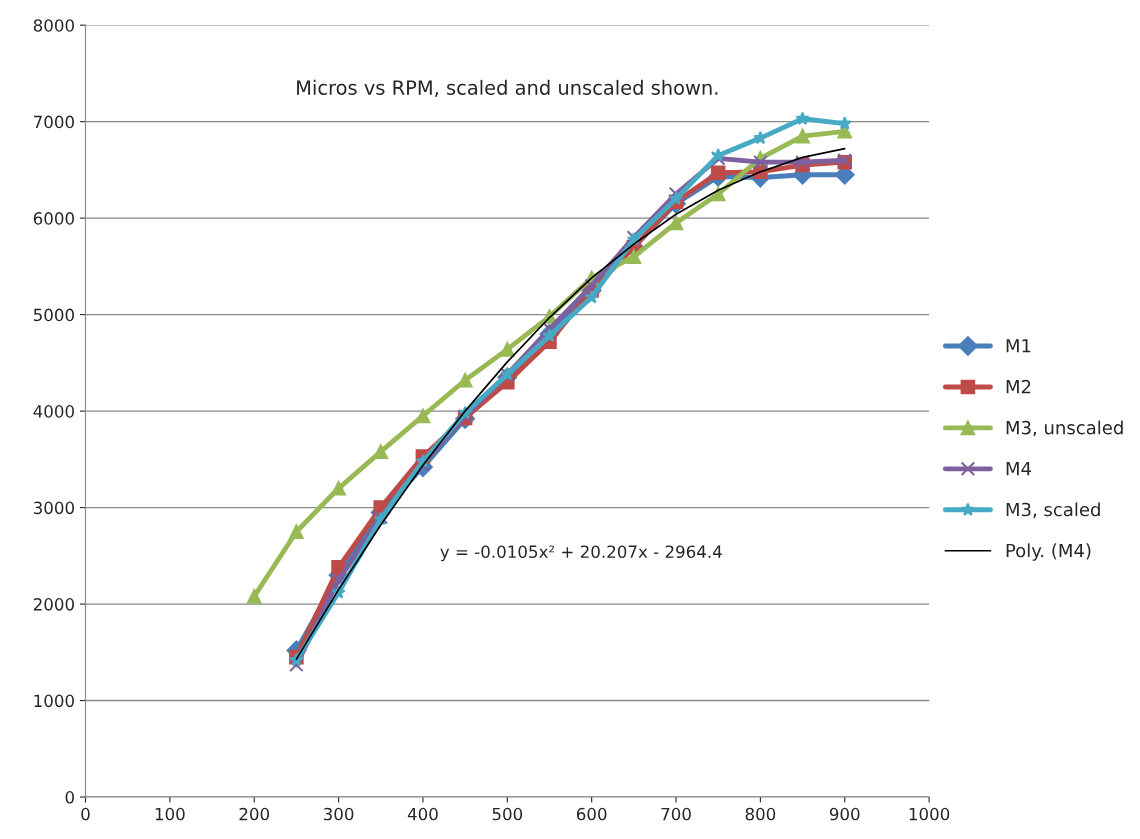 The width and height of the screenshot is (1140, 839). Describe the element at coordinates (1018, 469) in the screenshot. I see `legend-label: M4` at that location.